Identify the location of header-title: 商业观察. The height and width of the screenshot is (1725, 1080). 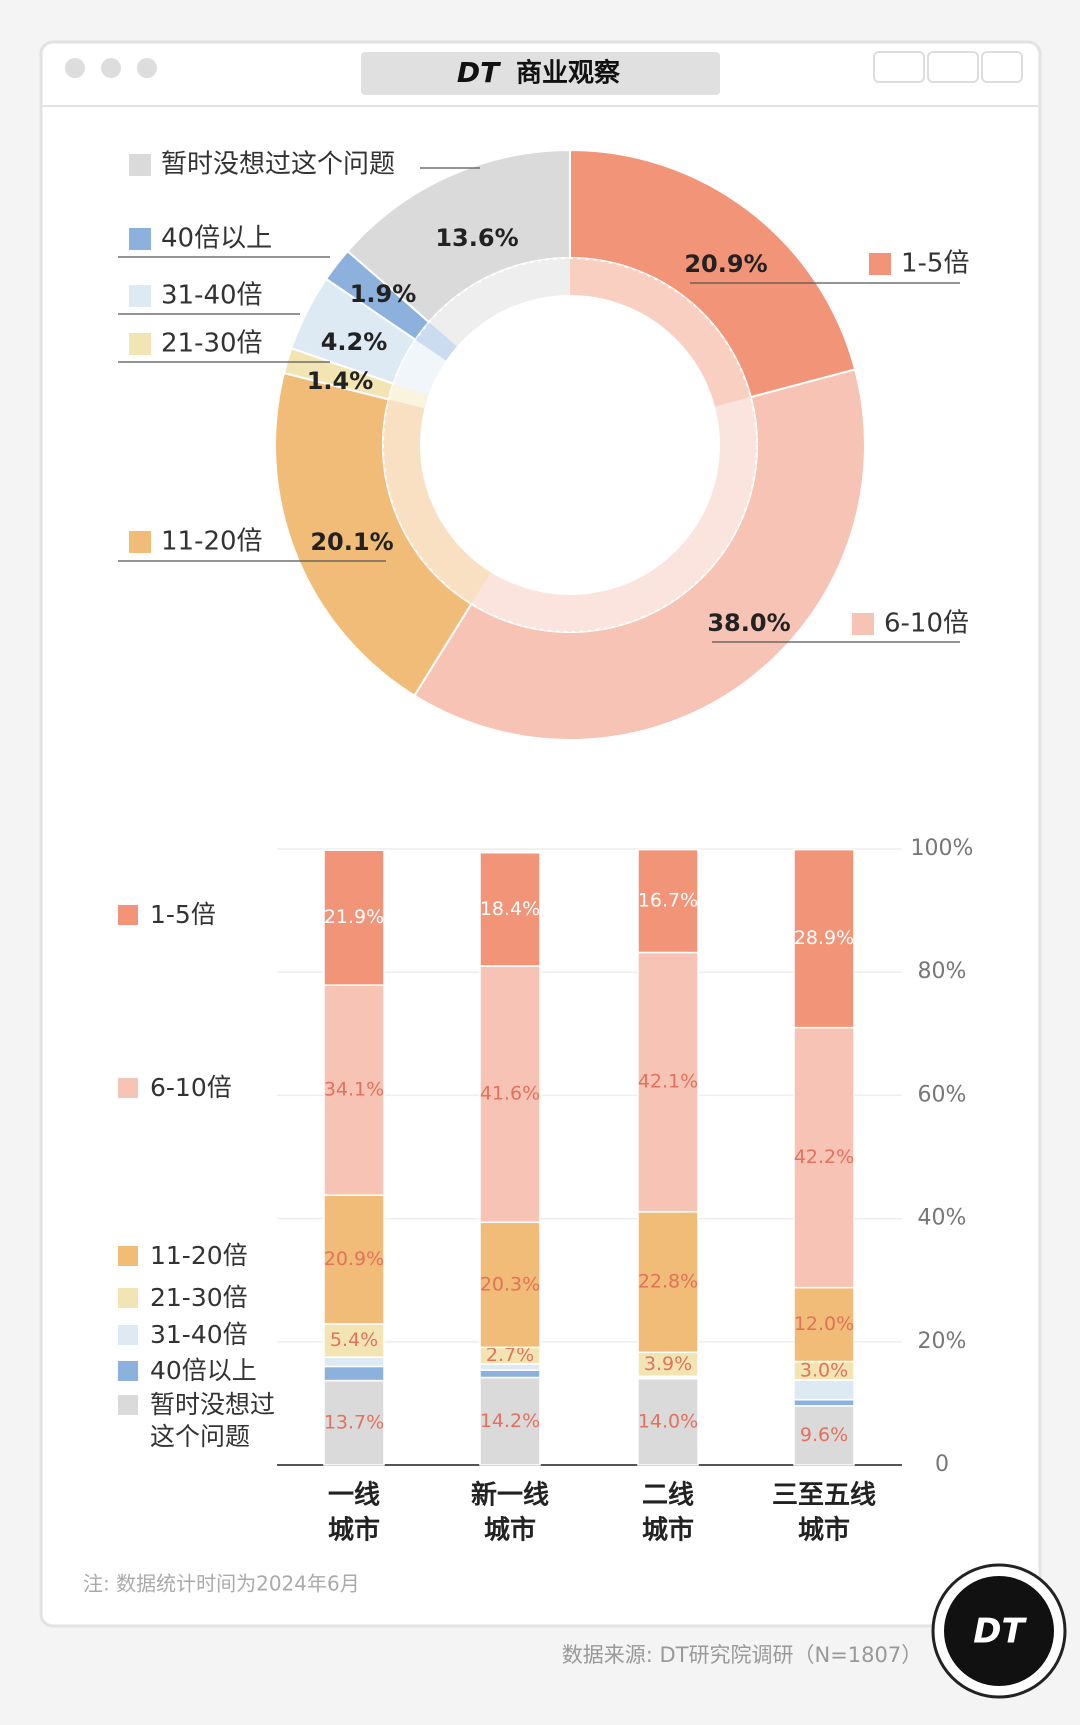
(568, 73).